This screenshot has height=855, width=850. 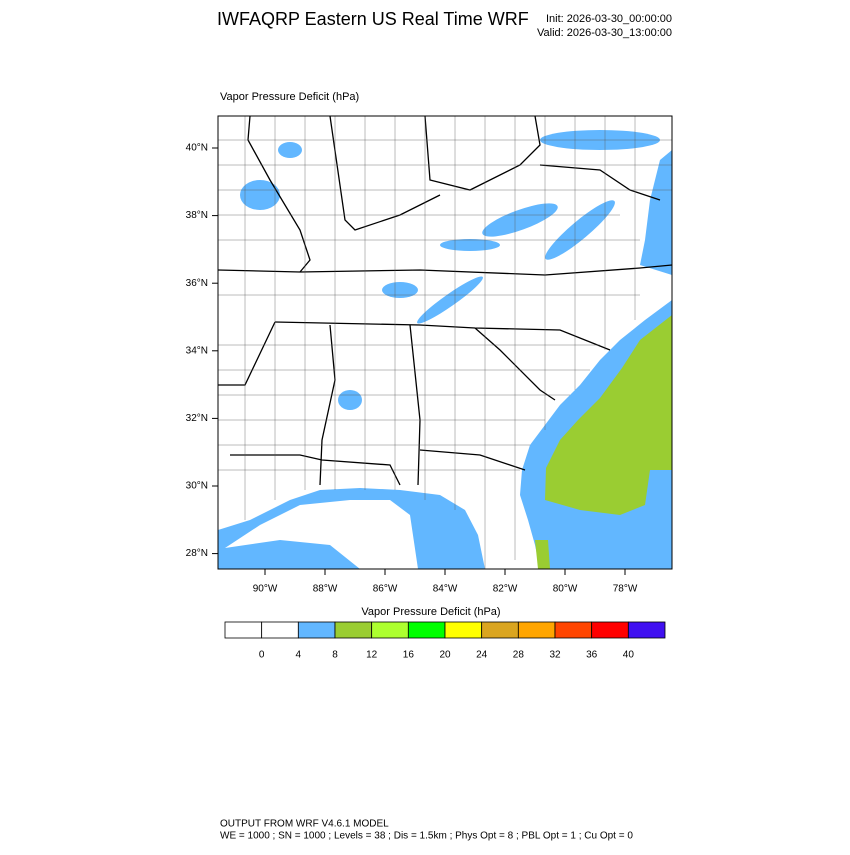 I want to click on colorbar-label: 12, so click(x=372, y=655).